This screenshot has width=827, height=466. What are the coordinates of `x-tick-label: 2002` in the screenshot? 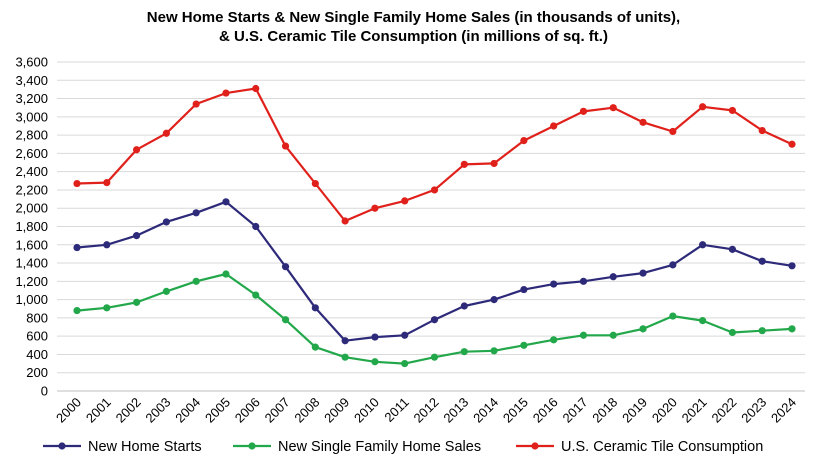 It's located at (128, 410).